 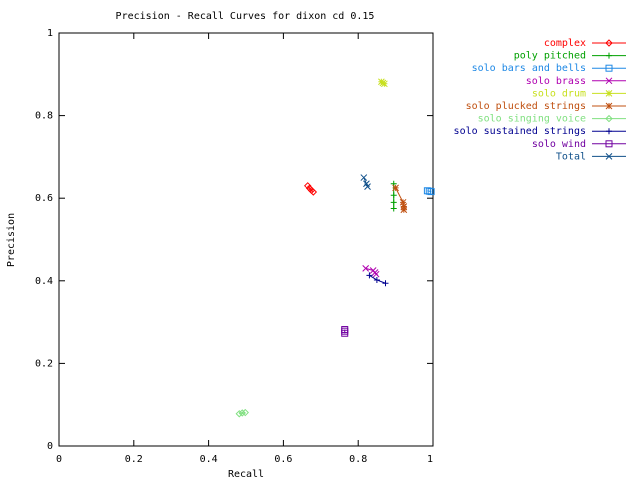 I want to click on y-tick-label: 0.2, so click(x=44, y=363).